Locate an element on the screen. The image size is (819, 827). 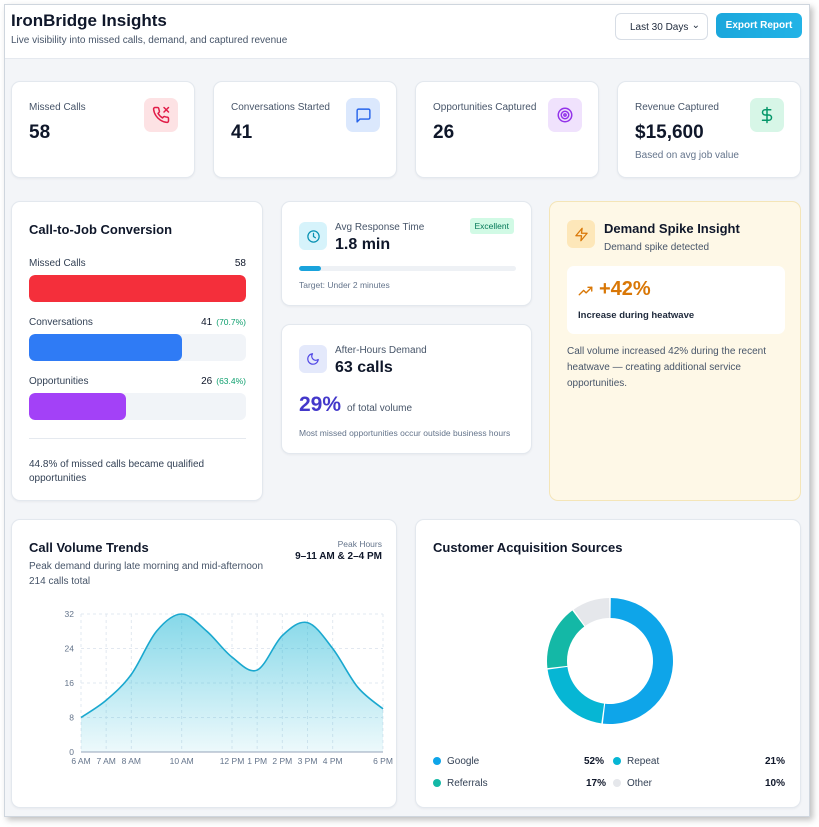
y-tick-label: 32 is located at coordinates (70, 614).